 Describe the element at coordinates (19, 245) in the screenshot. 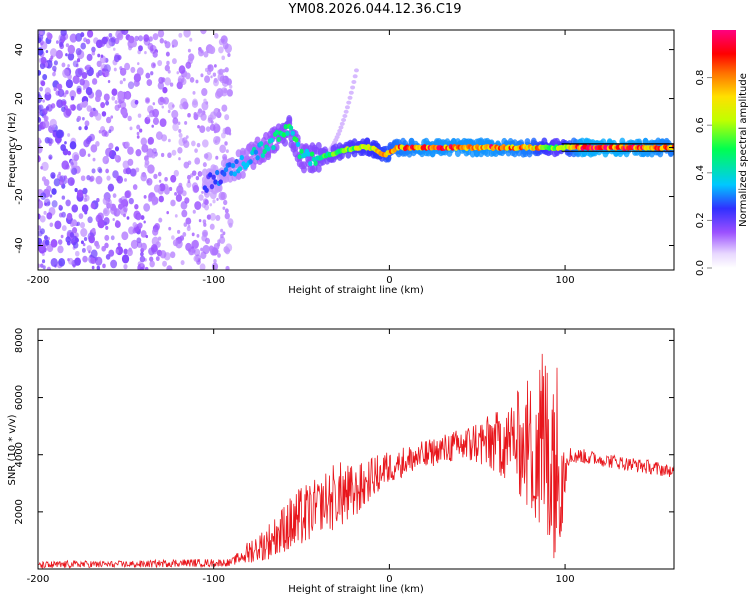

I see `spectrogram-ytick-label: -40` at that location.